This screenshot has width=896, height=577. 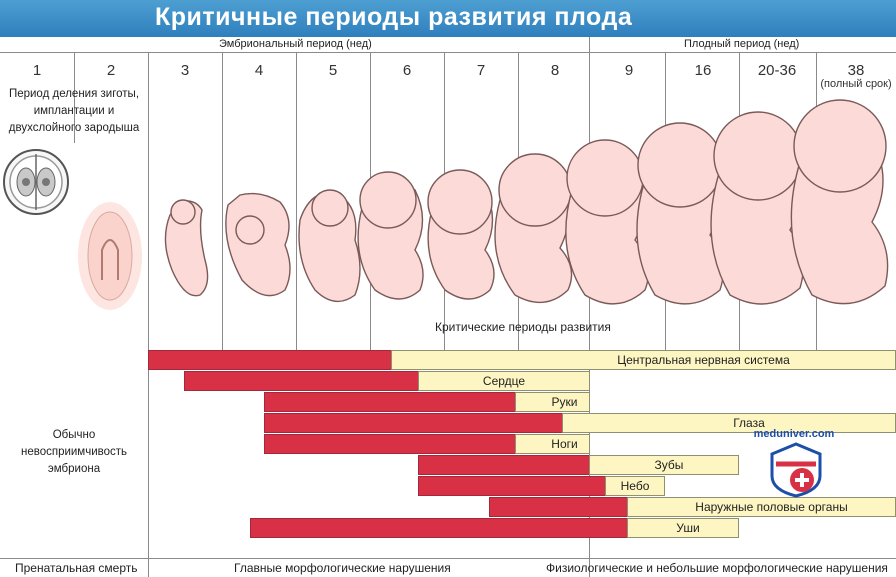 I want to click on early-embryo-illustrations, so click(x=72, y=229).